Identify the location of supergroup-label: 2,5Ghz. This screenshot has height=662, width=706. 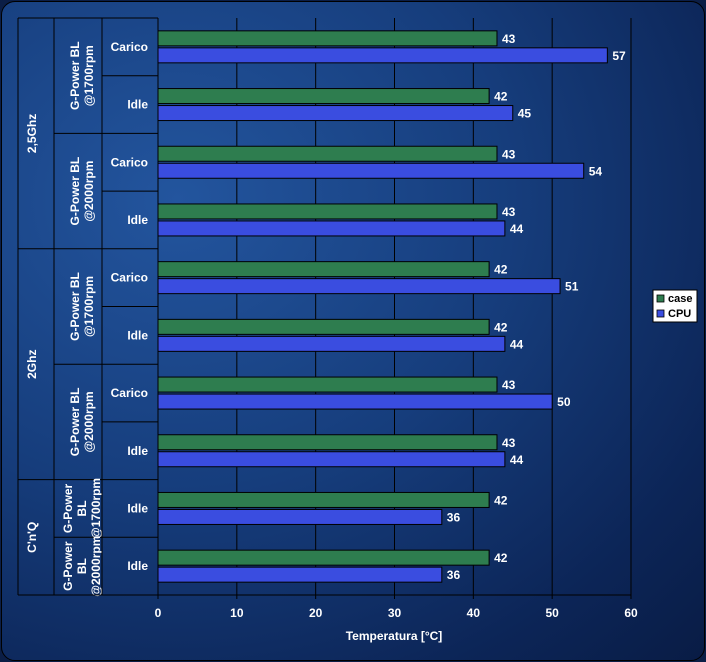
(32, 133).